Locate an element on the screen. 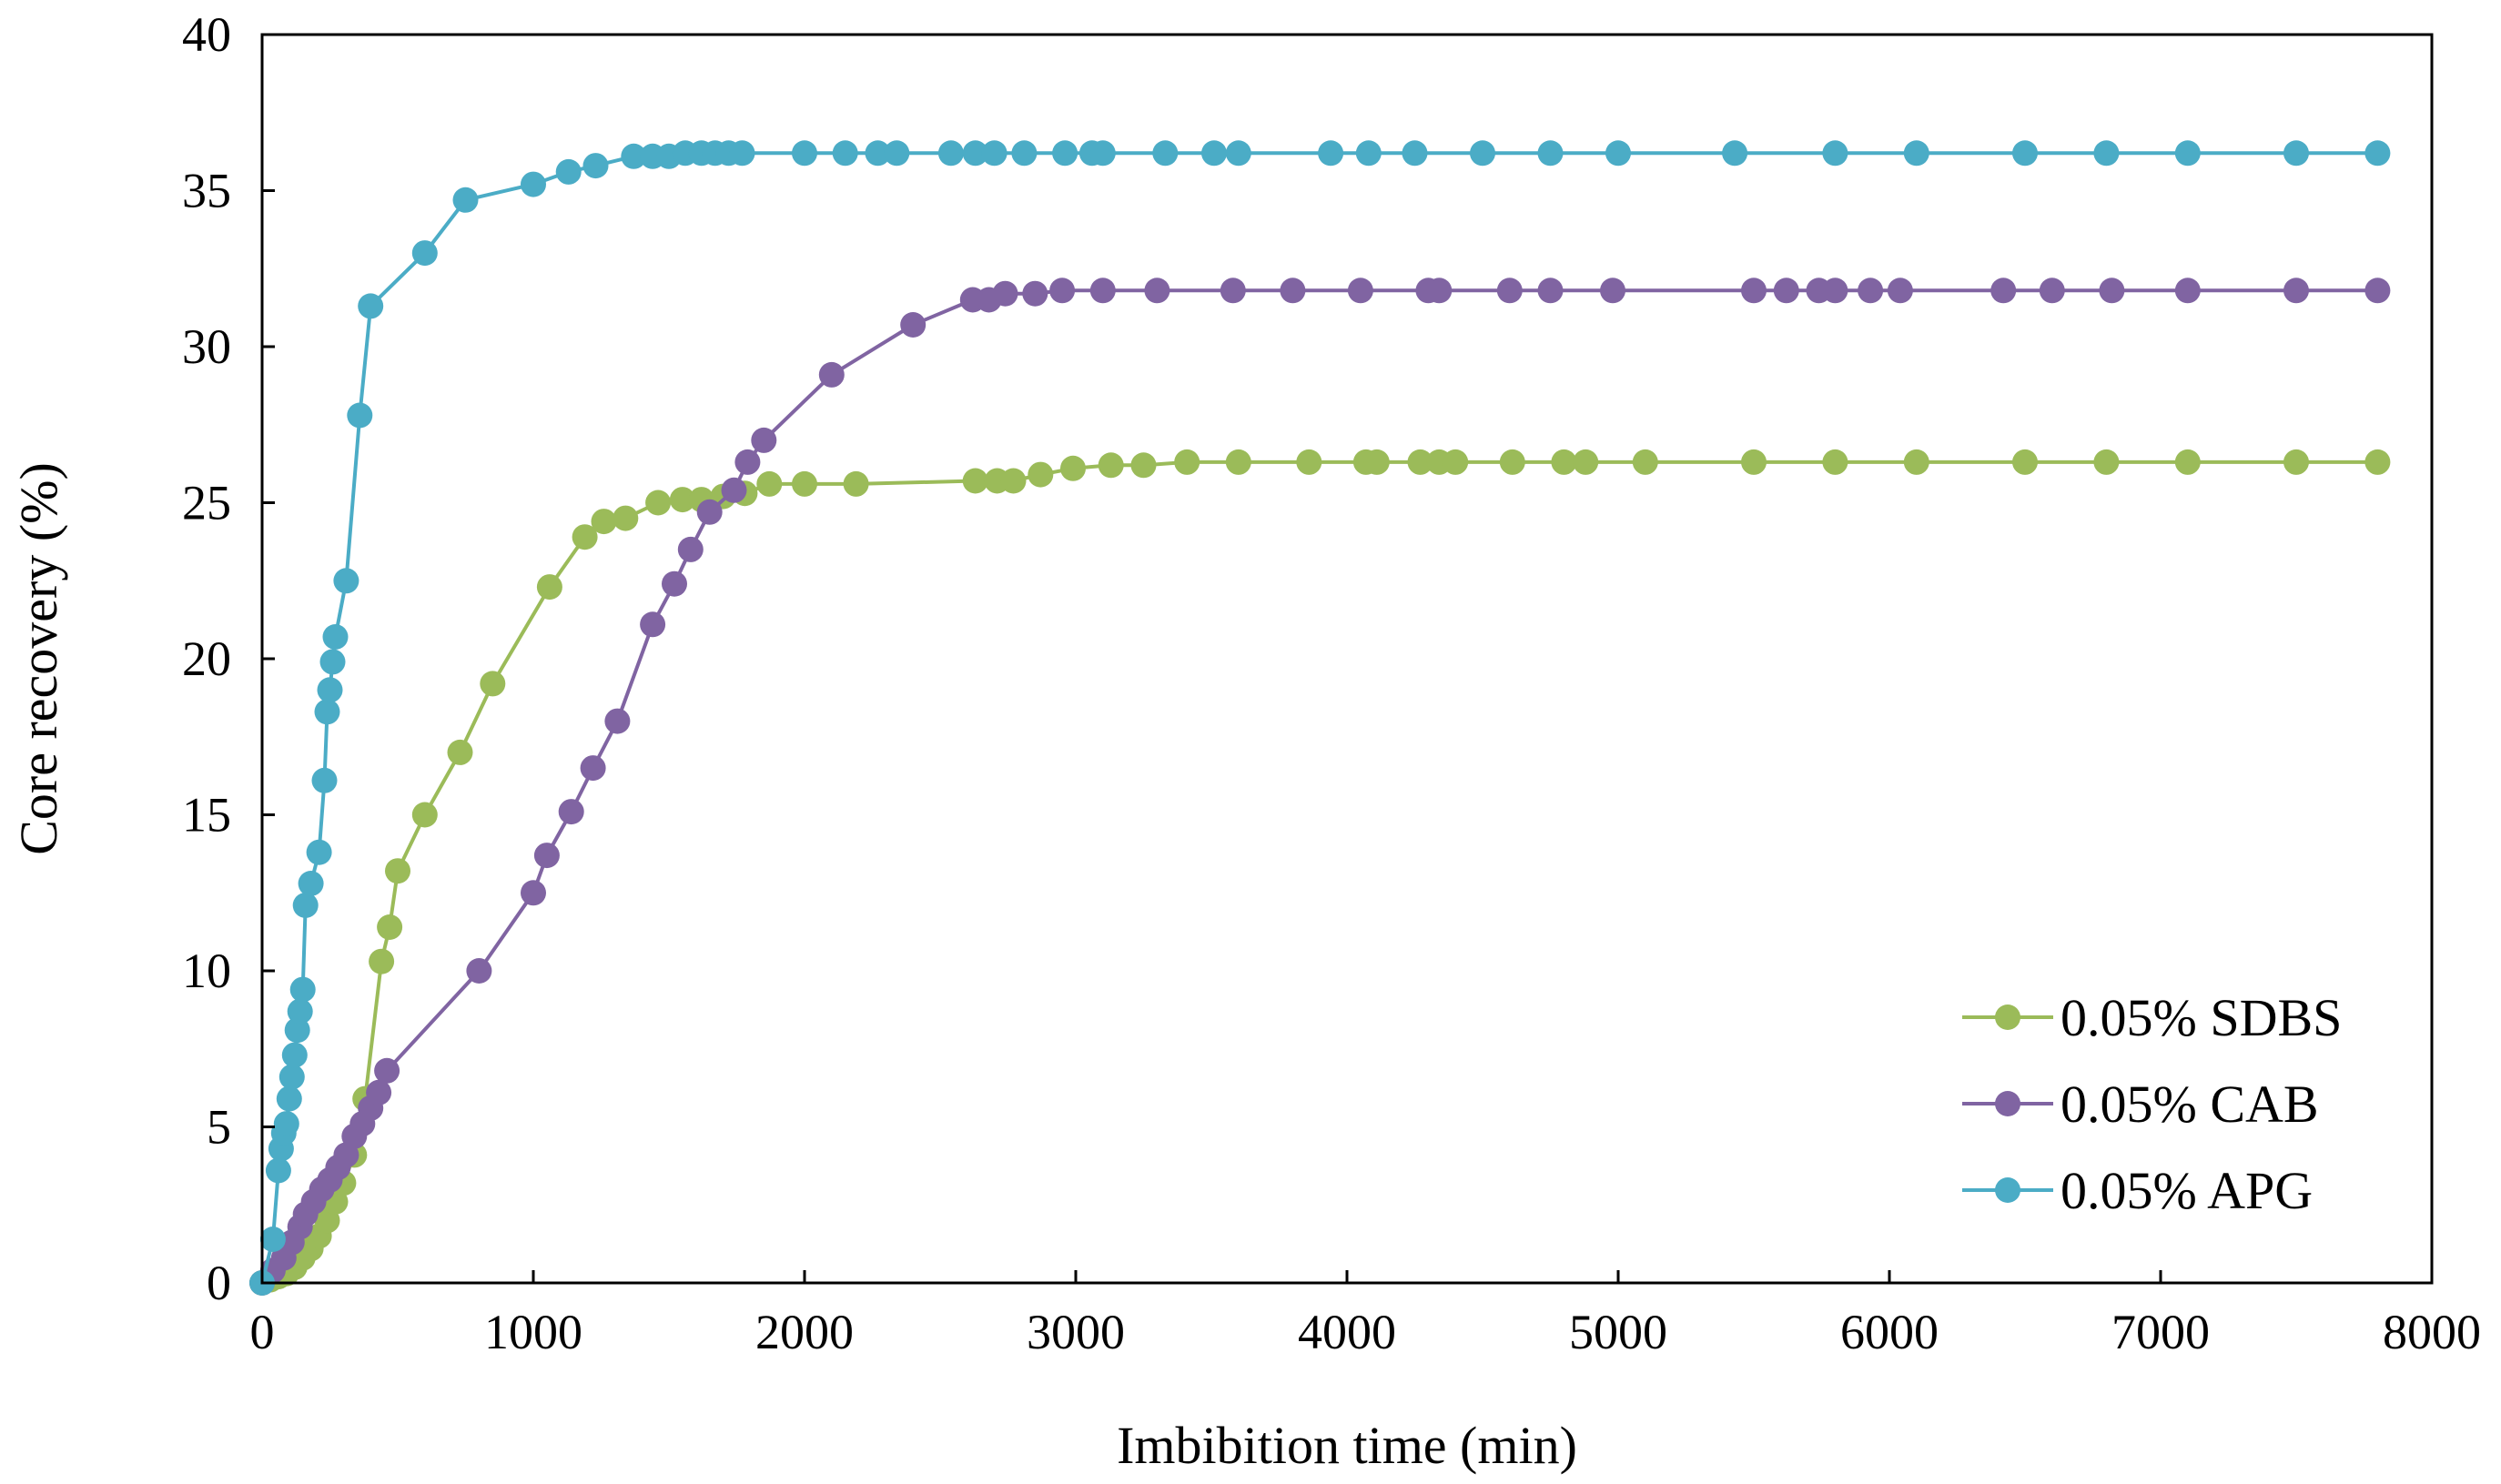 Image resolution: width=2501 pixels, height=1484 pixels. y-tick-label: 25 is located at coordinates (206, 503).